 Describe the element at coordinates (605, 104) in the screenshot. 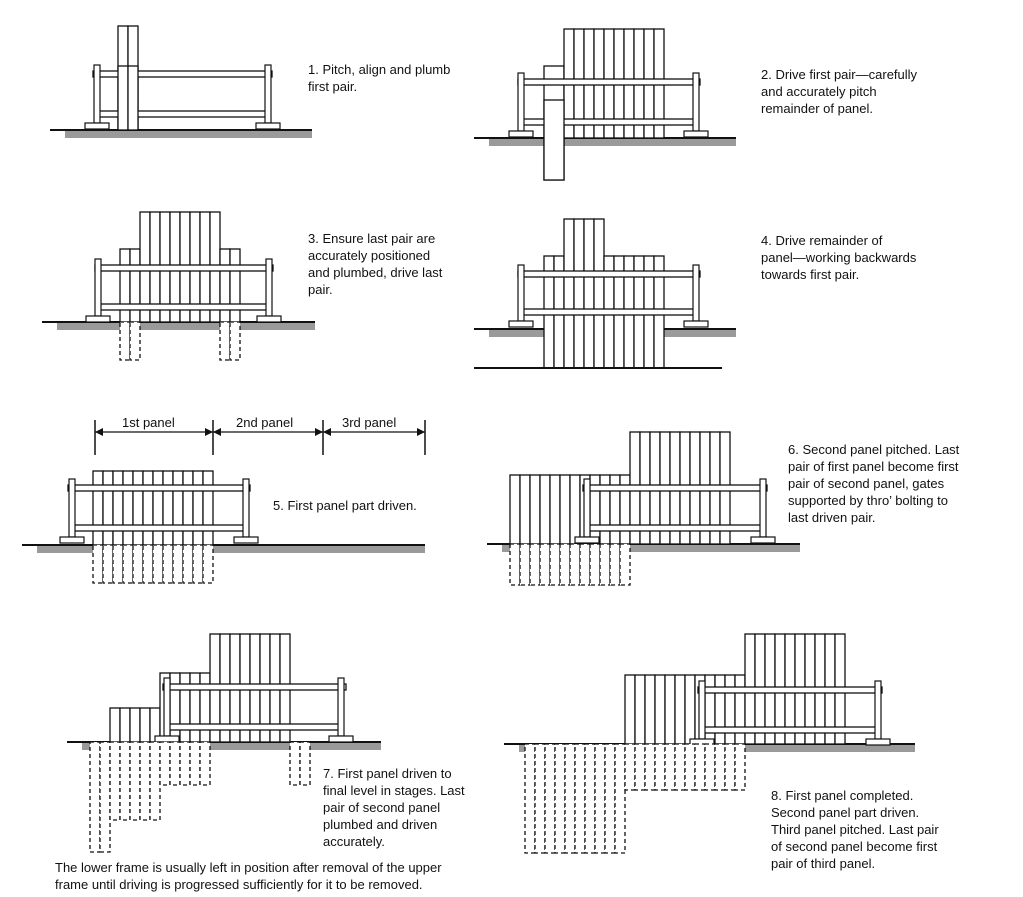

I see `step-2-figure` at that location.